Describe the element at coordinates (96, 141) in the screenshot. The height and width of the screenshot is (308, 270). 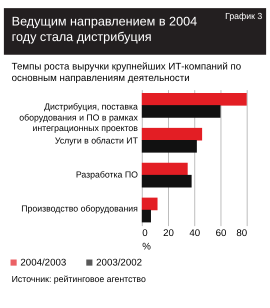
I see `y-tick-label: Услуги в области ИТ` at that location.